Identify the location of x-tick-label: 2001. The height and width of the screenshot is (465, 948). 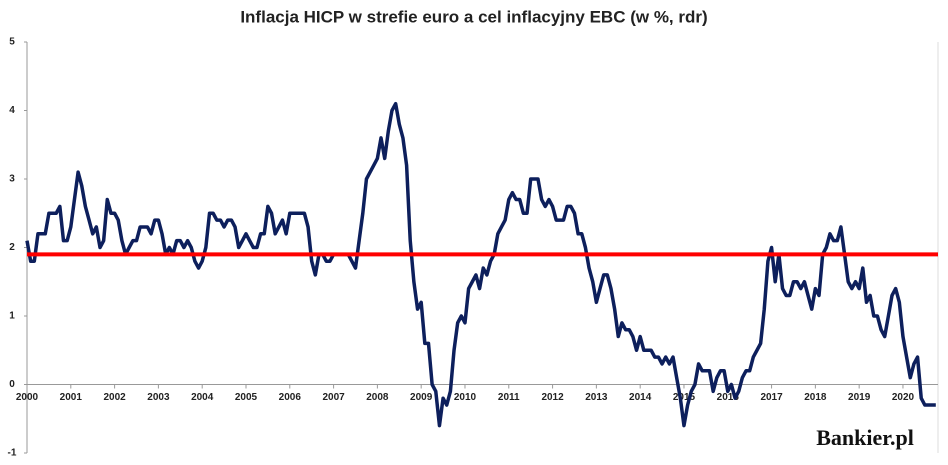
(71, 397).